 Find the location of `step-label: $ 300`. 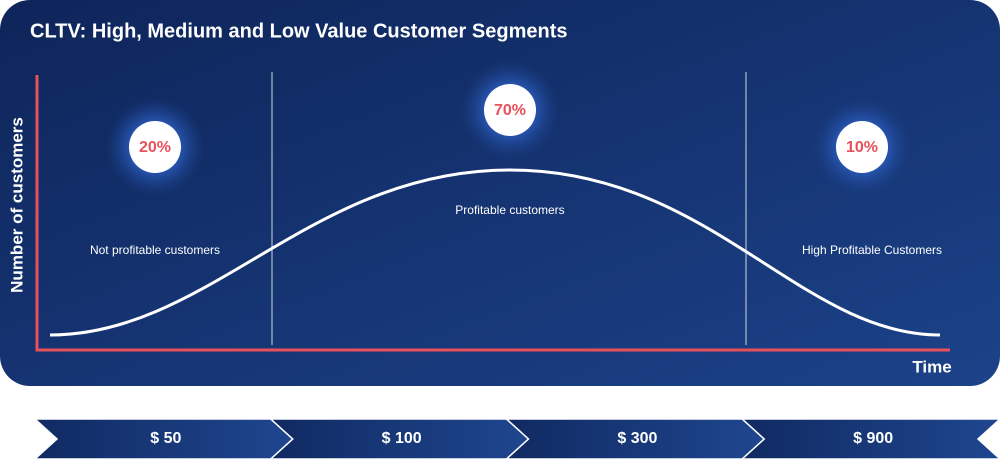

step-label: $ 300 is located at coordinates (637, 438).